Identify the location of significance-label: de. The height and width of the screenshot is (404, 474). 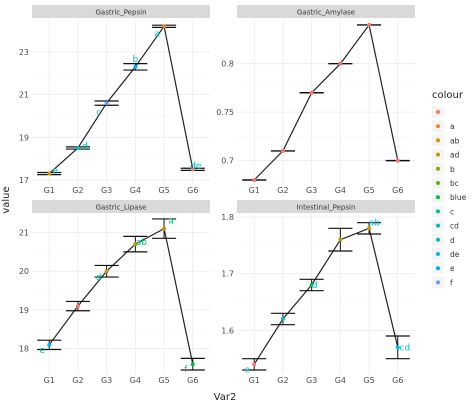
(196, 166).